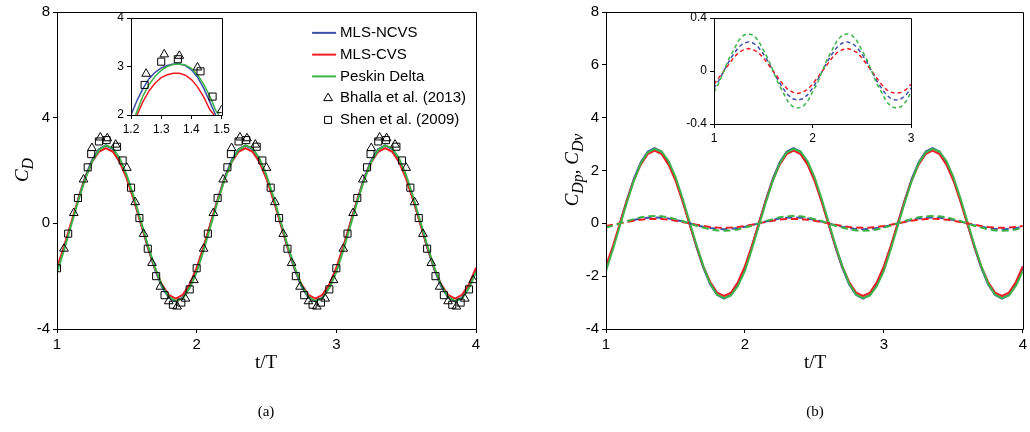  What do you see at coordinates (43, 328) in the screenshot?
I see `y-tick-label: -4` at bounding box center [43, 328].